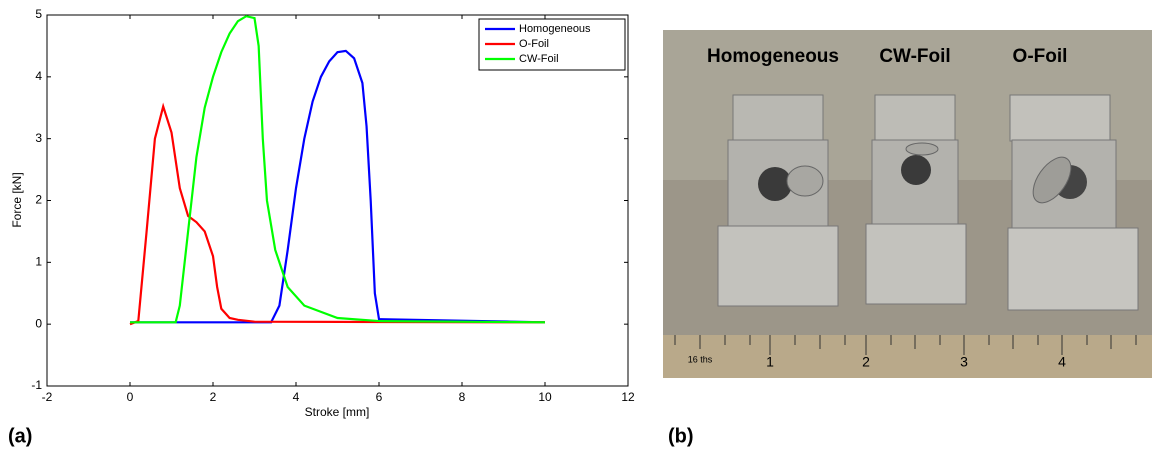  Describe the element at coordinates (681, 436) in the screenshot. I see `panel-label: (b)` at that location.